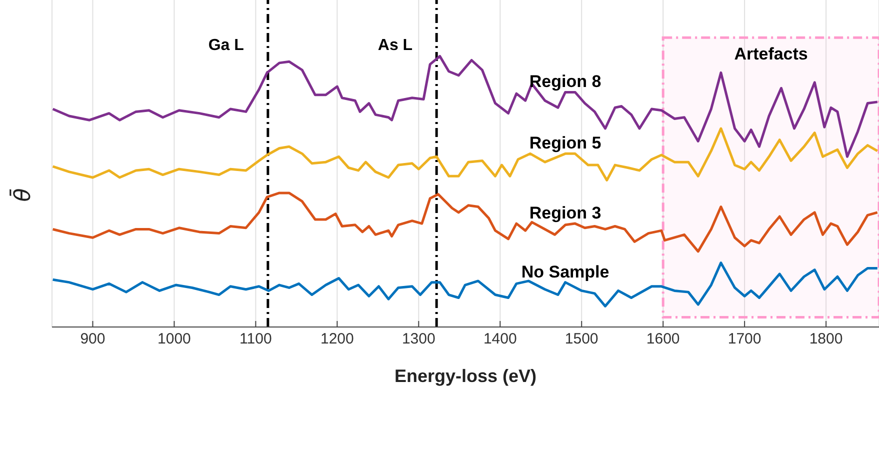 The image size is (879, 453). What do you see at coordinates (565, 143) in the screenshot?
I see `series-label: Region 5` at bounding box center [565, 143].